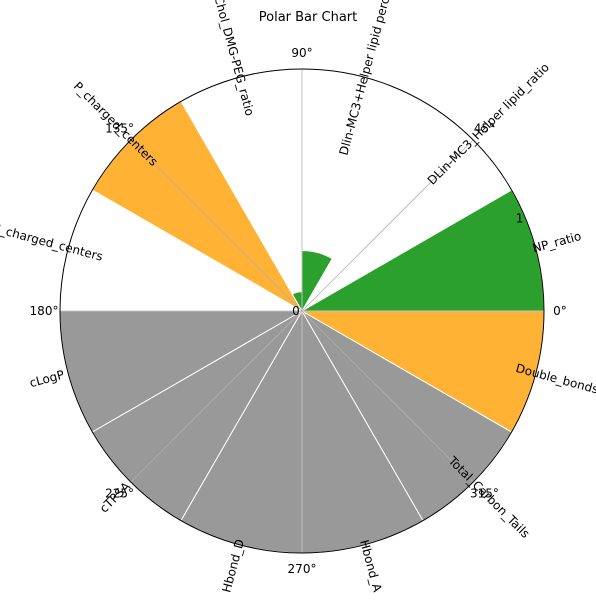 Image resolution: width=596 pixels, height=603 pixels. I want to click on angle-tick-label: 45°, so click(484, 129).